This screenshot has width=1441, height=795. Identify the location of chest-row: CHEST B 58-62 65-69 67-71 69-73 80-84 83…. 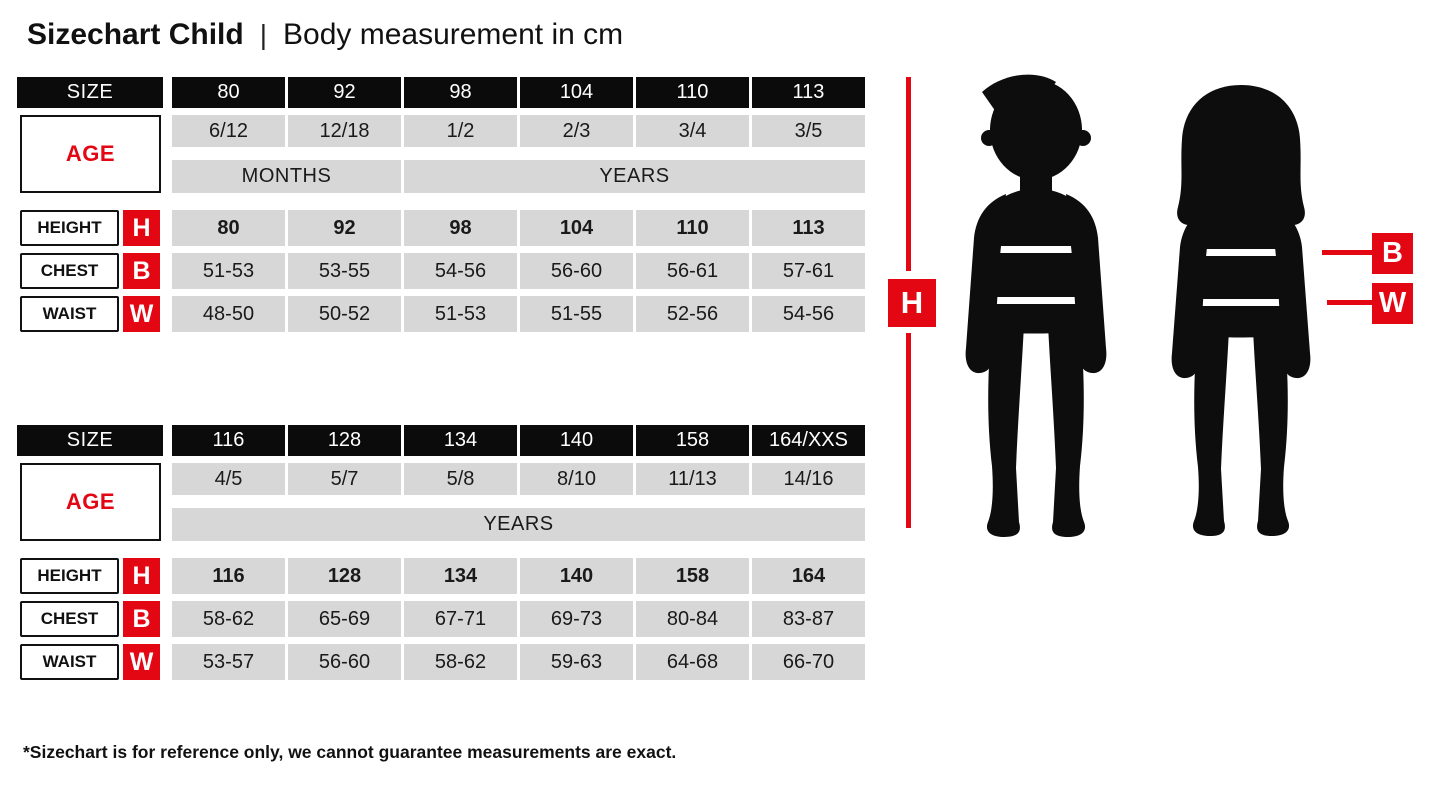
(444, 619).